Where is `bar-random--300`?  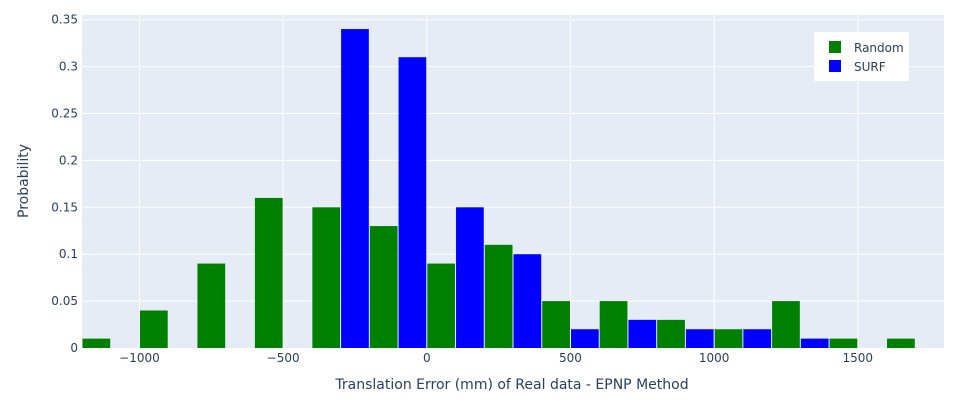
bar-random--300 is located at coordinates (326, 277).